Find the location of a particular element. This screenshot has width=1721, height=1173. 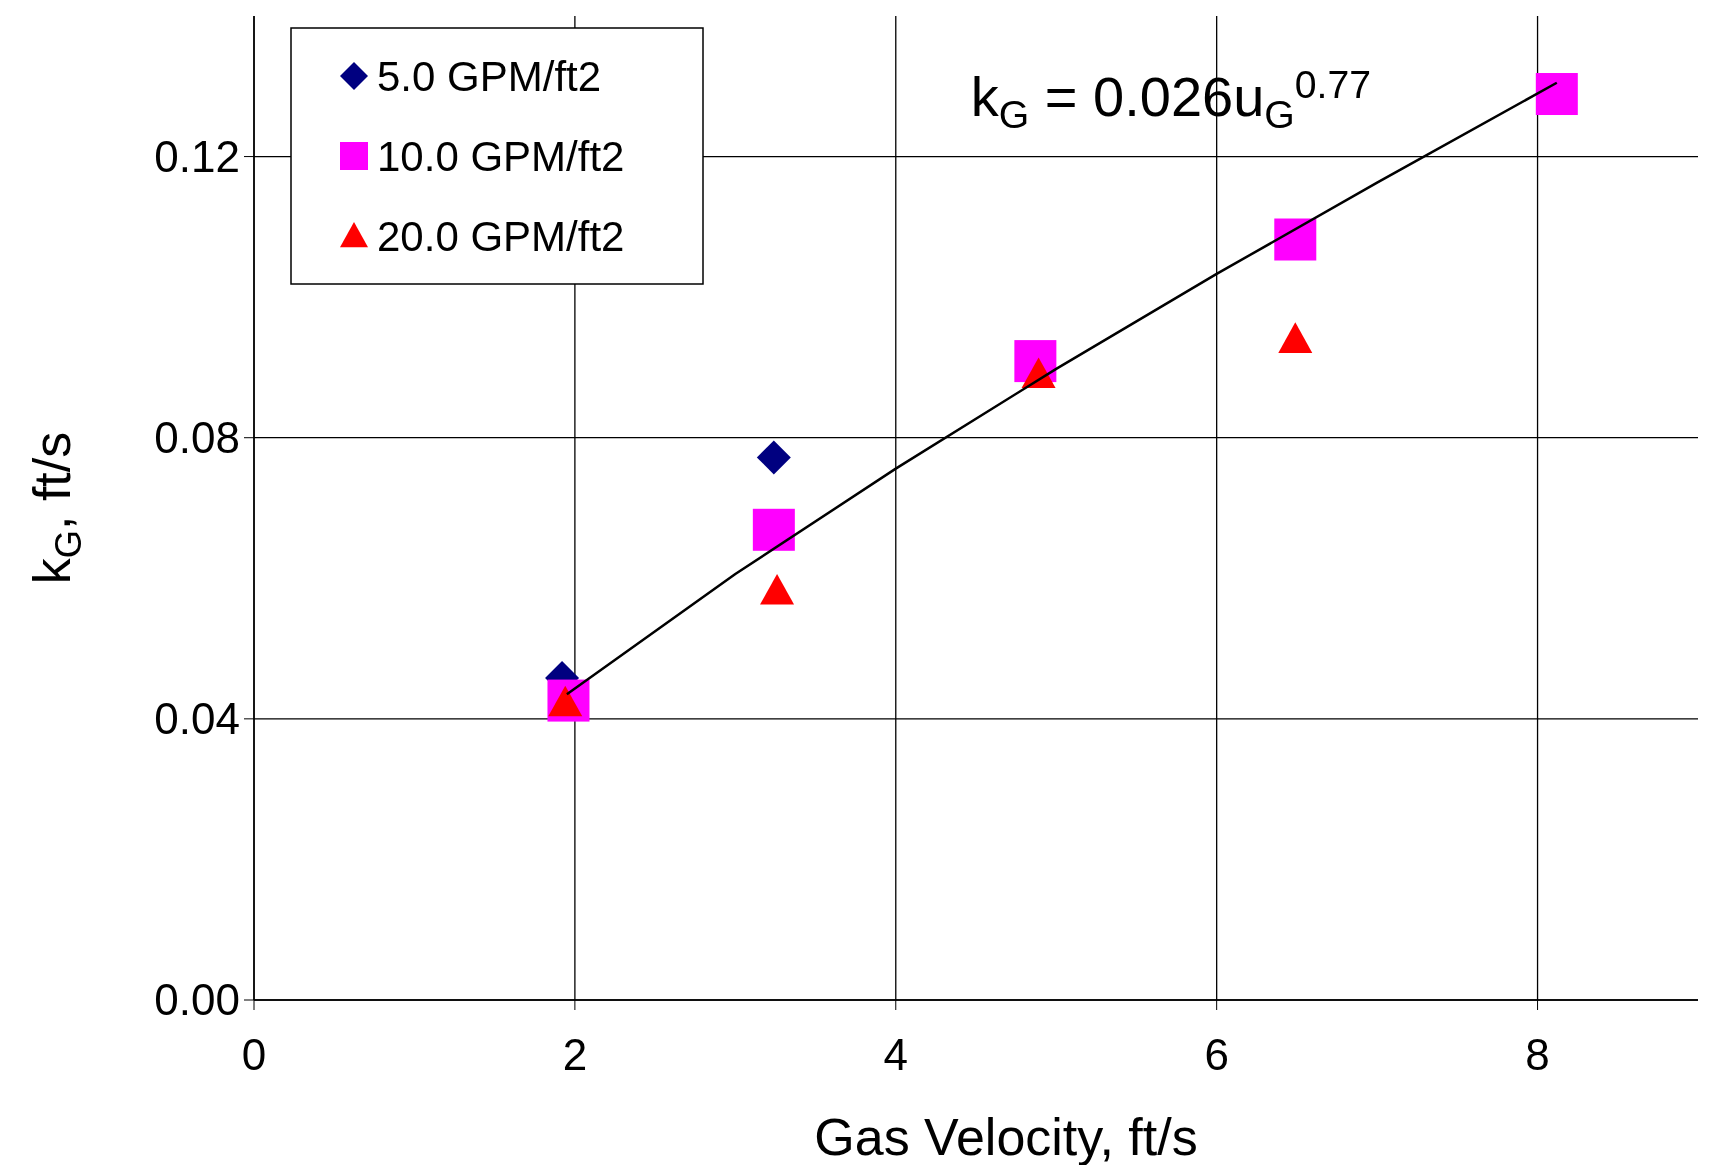

y-tick-label: 0.04 is located at coordinates (197, 718).